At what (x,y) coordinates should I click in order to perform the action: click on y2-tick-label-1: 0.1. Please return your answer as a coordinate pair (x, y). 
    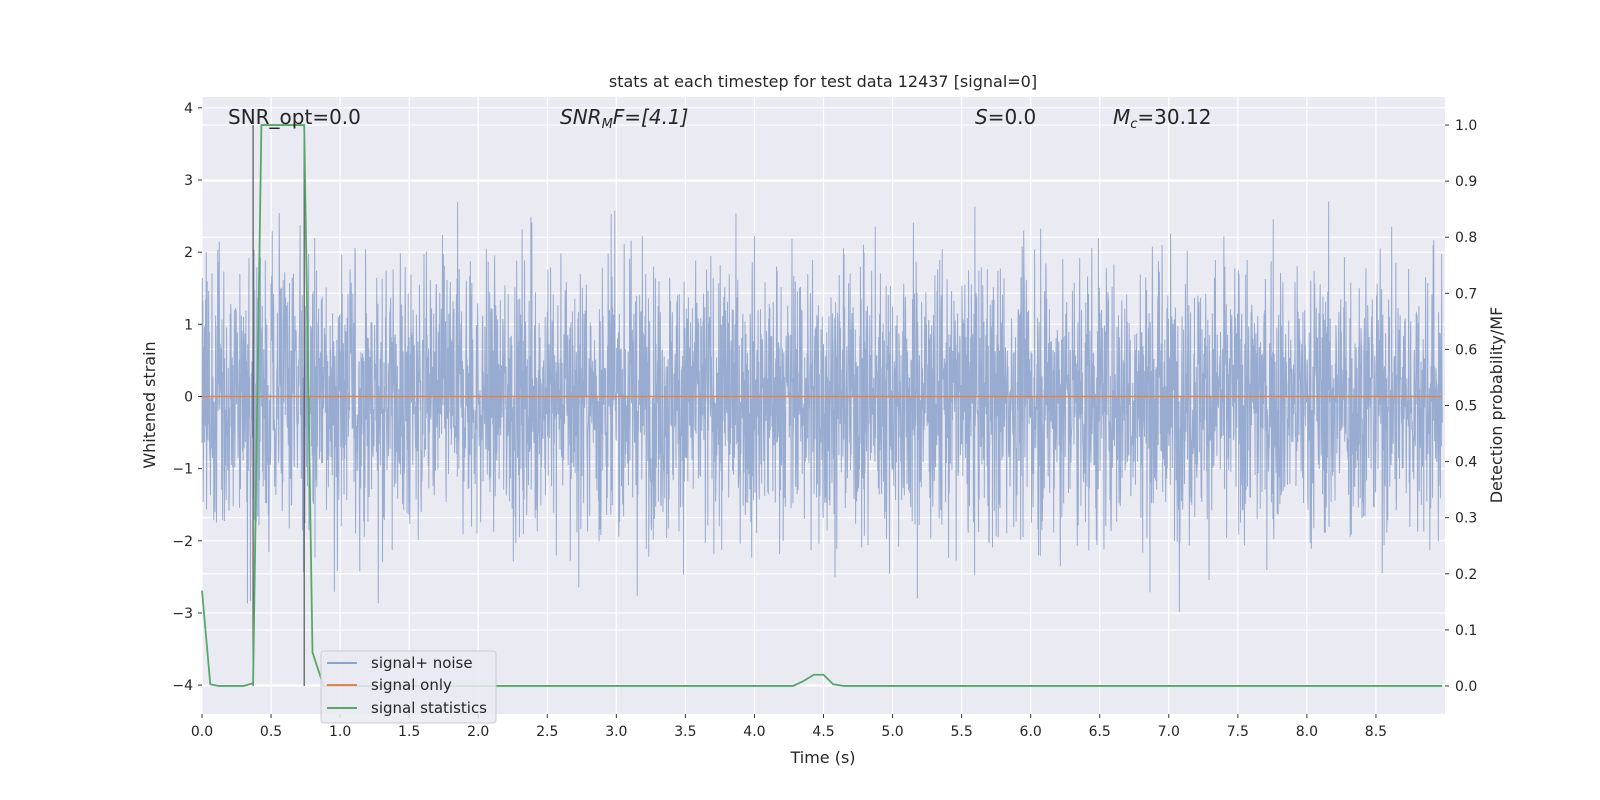
    Looking at the image, I should click on (1466, 631).